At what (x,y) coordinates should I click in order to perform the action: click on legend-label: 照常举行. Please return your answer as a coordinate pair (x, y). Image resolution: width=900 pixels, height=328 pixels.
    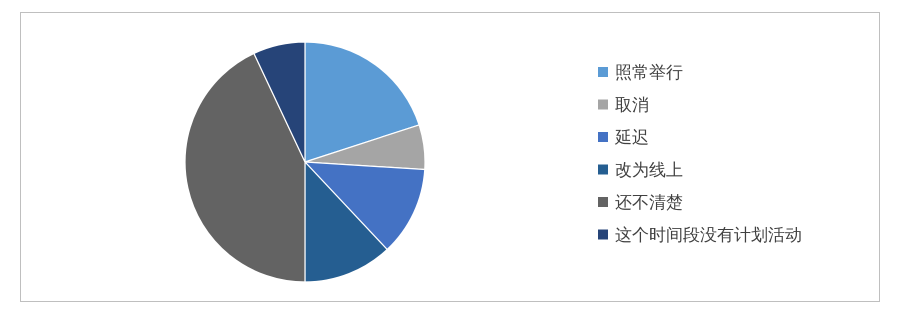
    Looking at the image, I should click on (649, 73).